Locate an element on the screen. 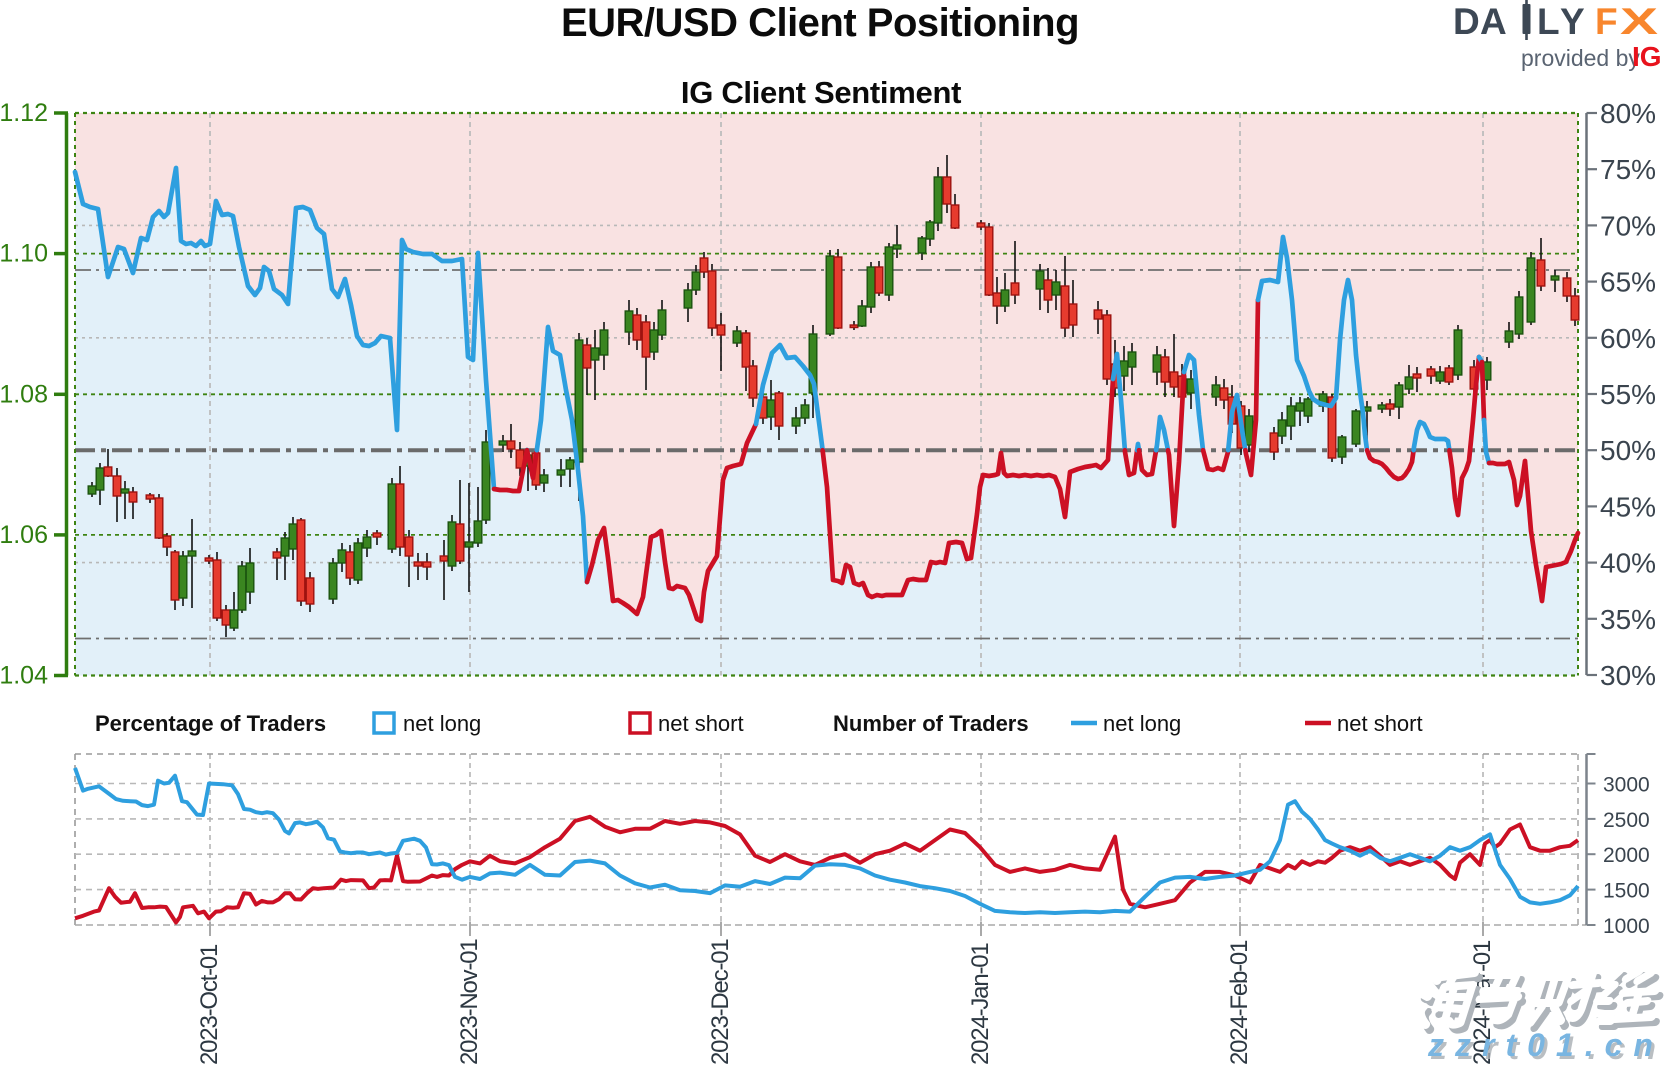 The image size is (1665, 1066). svg-text: IG is located at coordinates (1647, 56).